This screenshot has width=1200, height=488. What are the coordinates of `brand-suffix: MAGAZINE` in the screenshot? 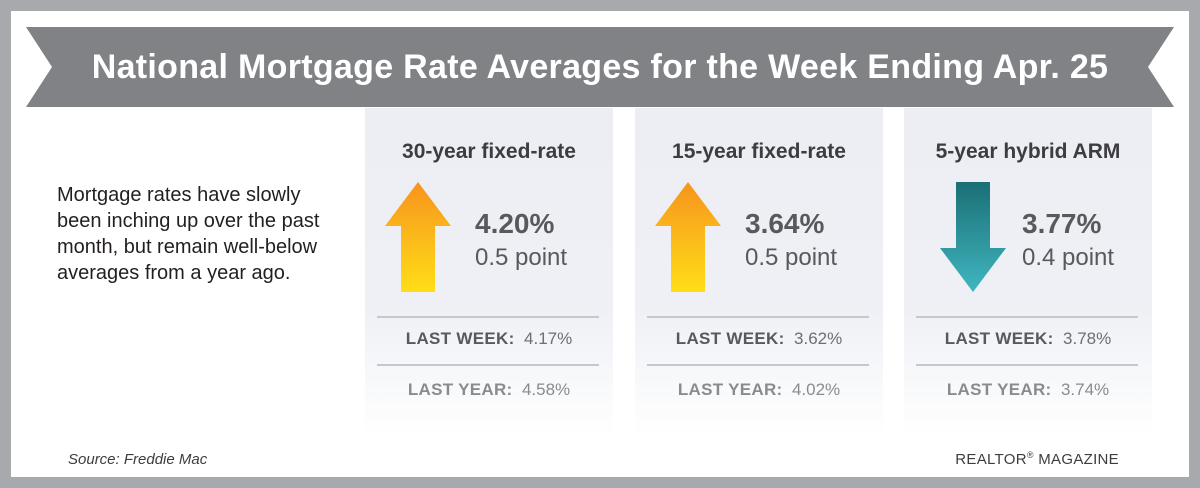 It's located at (1076, 459).